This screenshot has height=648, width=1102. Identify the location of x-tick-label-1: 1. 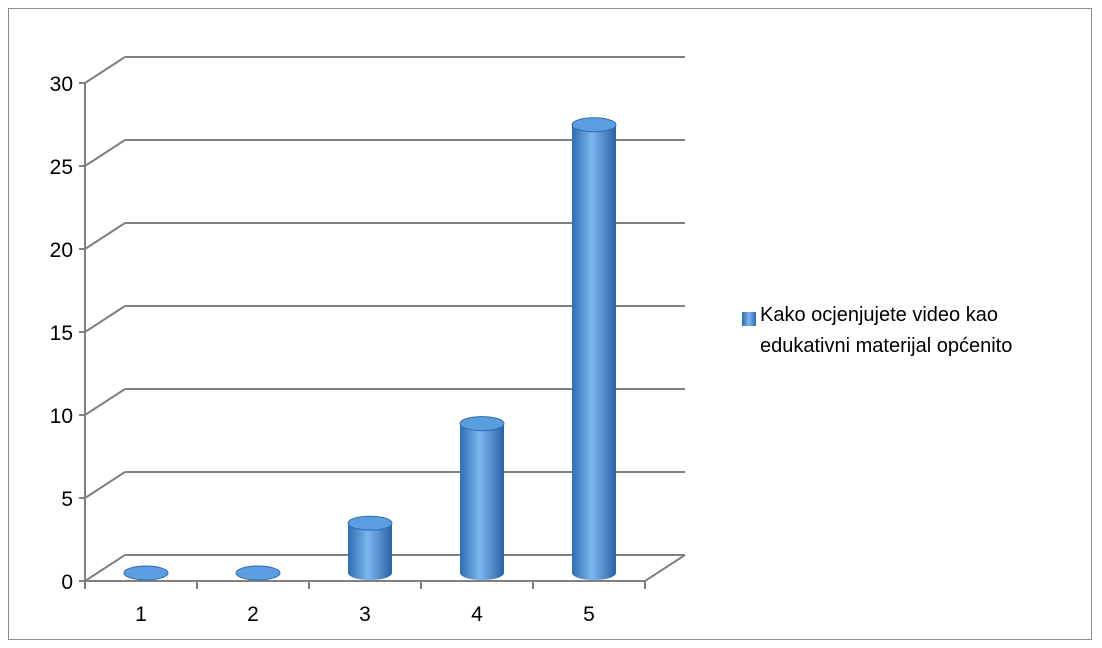
(141, 614).